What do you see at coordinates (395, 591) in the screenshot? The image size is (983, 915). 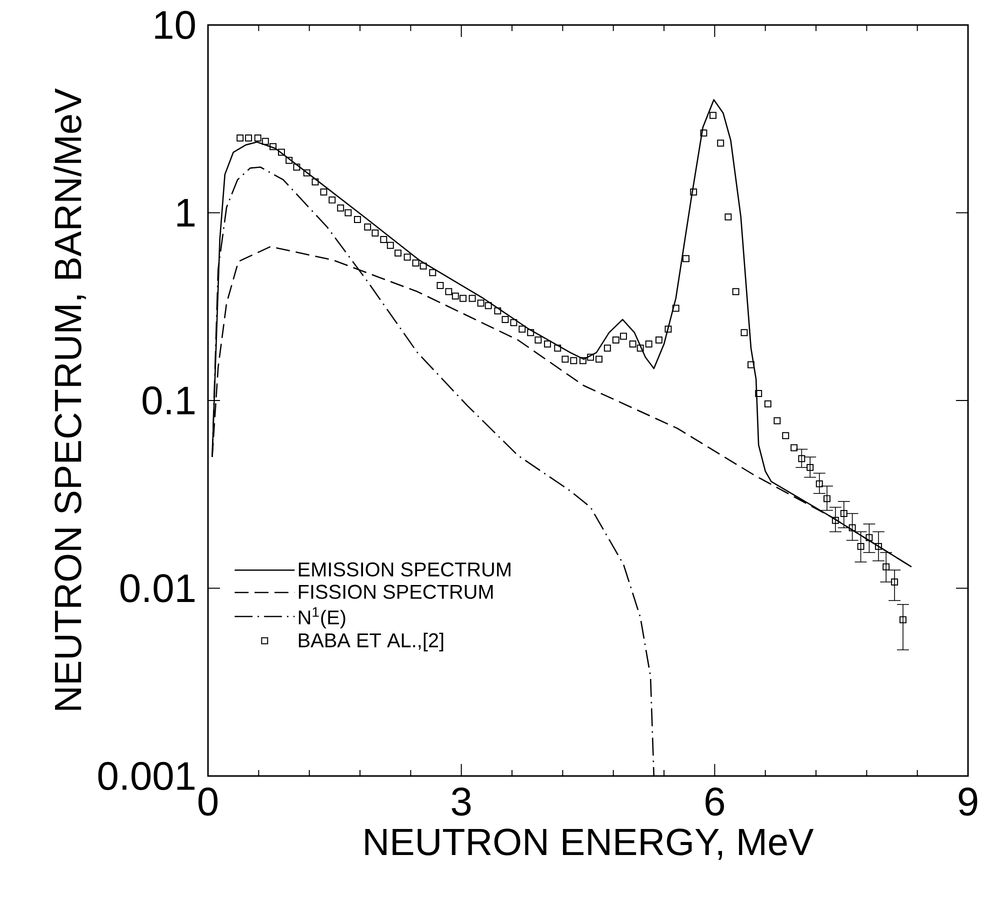 I see `legend-label: FISSION SPECTRUM` at bounding box center [395, 591].